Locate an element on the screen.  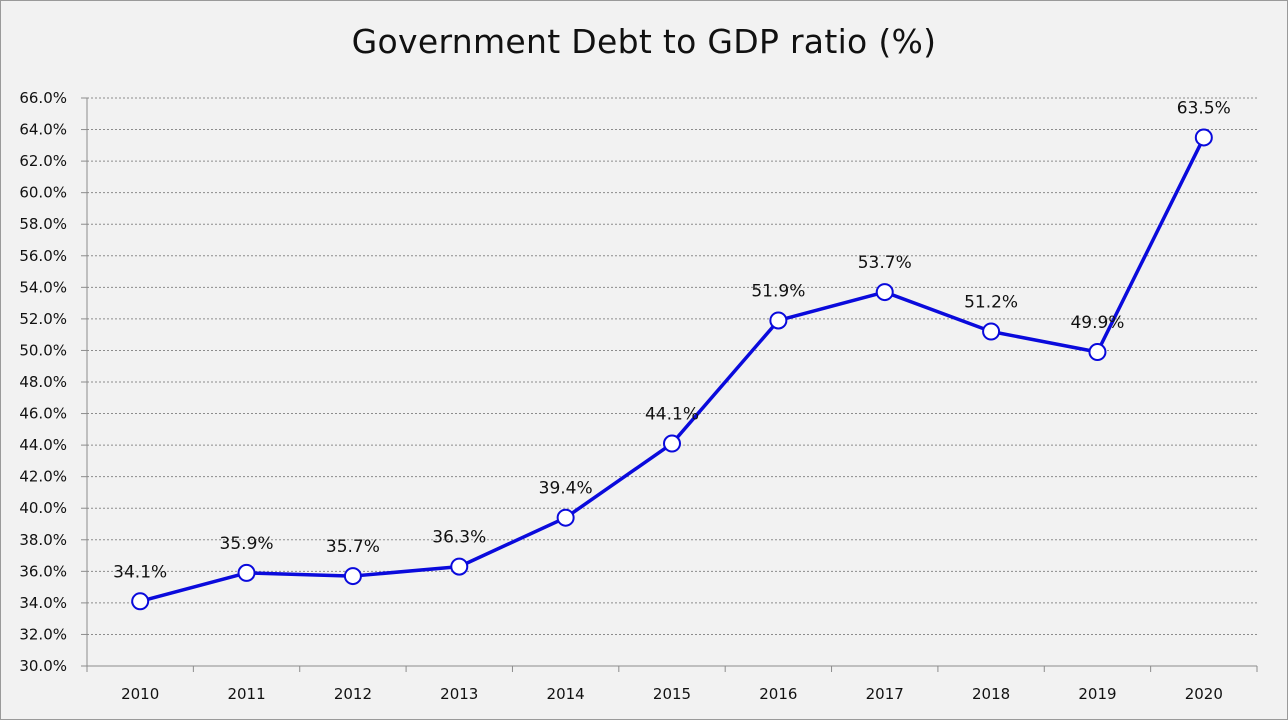
y-tick-label: 34.0% is located at coordinates (43, 603).